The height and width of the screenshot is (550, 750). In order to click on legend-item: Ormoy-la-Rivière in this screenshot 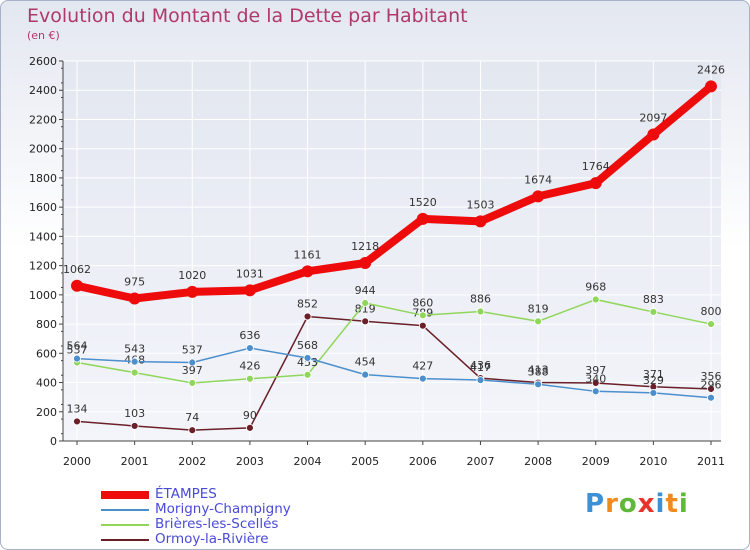, I will do `click(251, 539)`.